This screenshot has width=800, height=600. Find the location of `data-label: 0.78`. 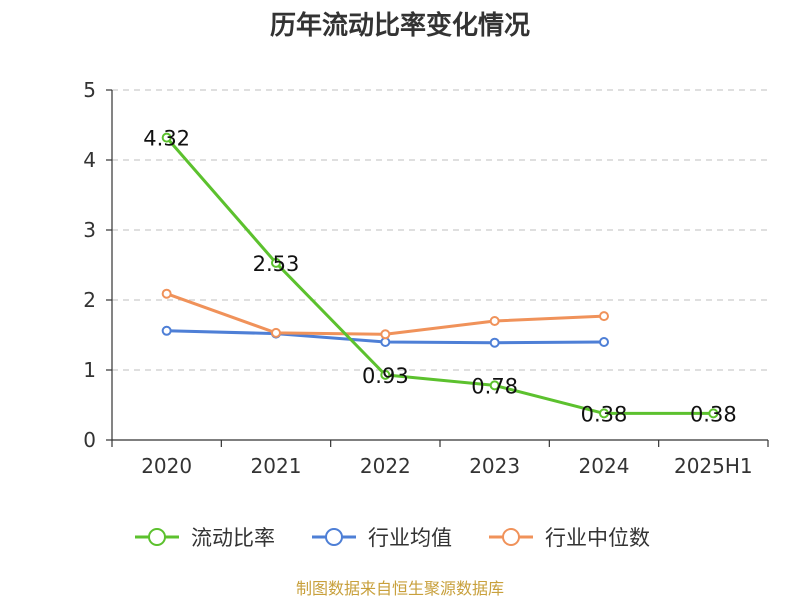

data-label: 0.78 is located at coordinates (494, 386).